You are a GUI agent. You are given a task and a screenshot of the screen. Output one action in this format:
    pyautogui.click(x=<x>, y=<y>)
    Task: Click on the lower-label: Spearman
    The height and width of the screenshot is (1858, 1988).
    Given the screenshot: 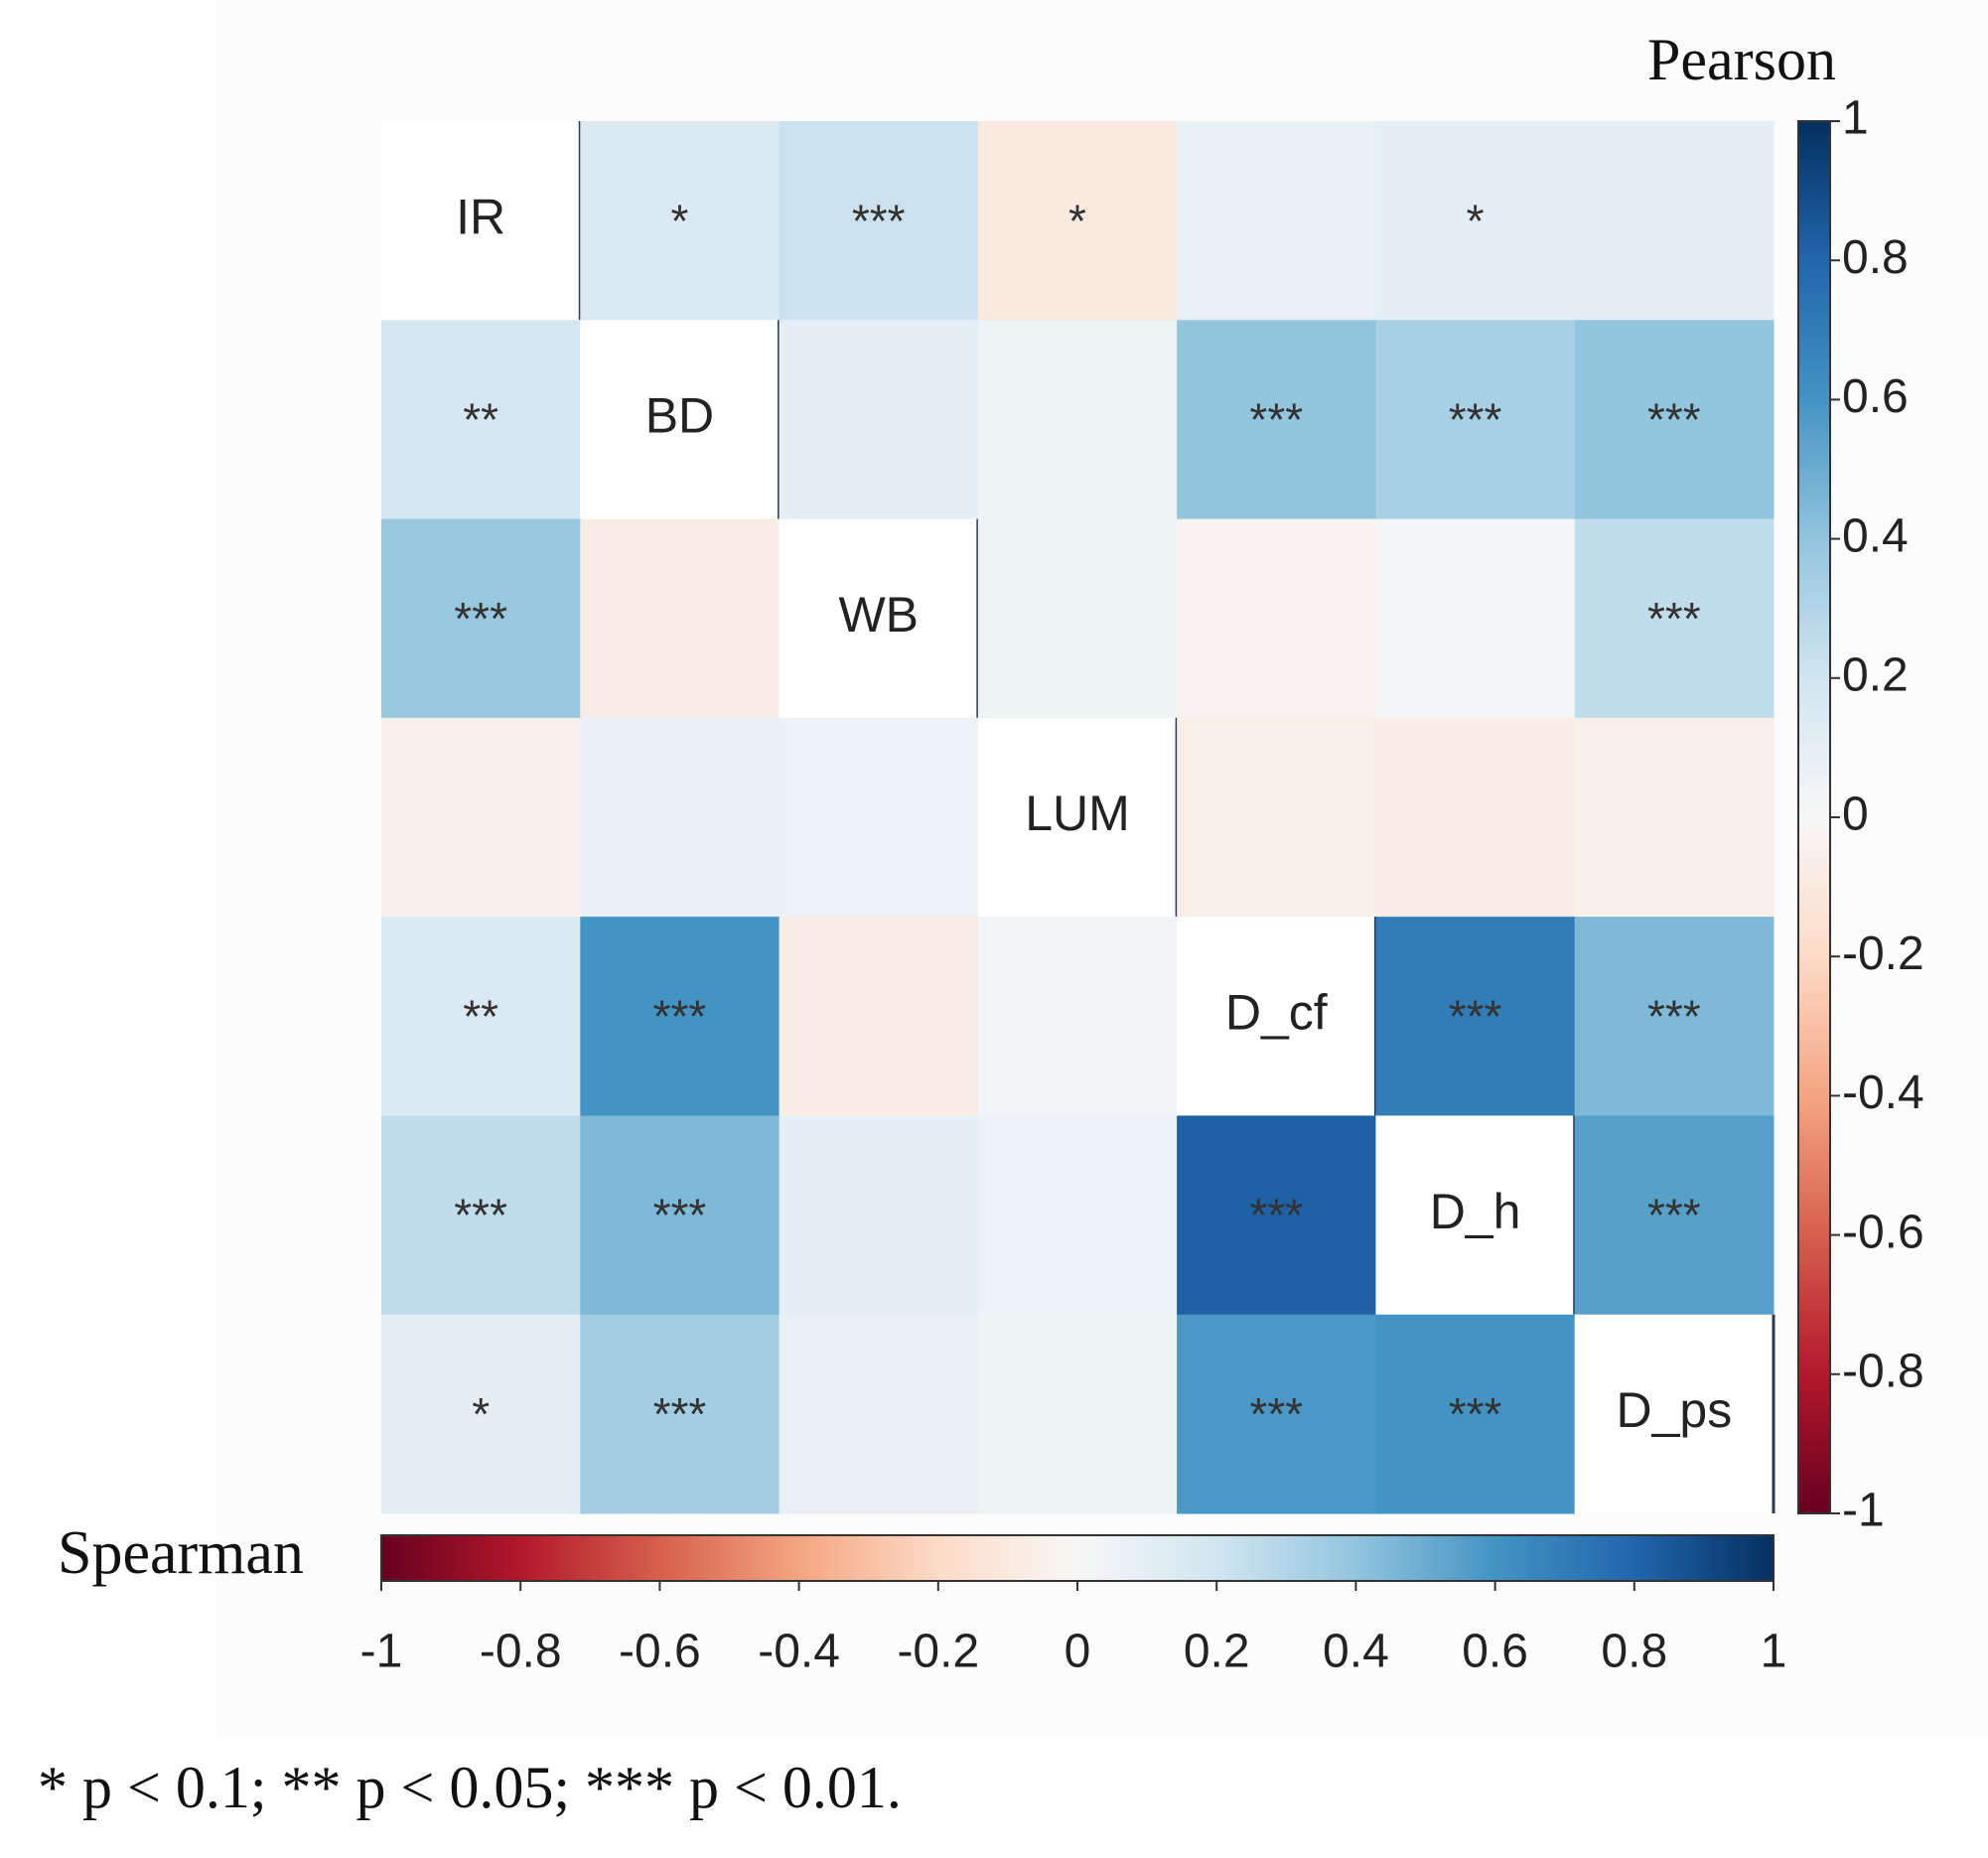 What is the action you would take?
    pyautogui.click(x=181, y=1553)
    